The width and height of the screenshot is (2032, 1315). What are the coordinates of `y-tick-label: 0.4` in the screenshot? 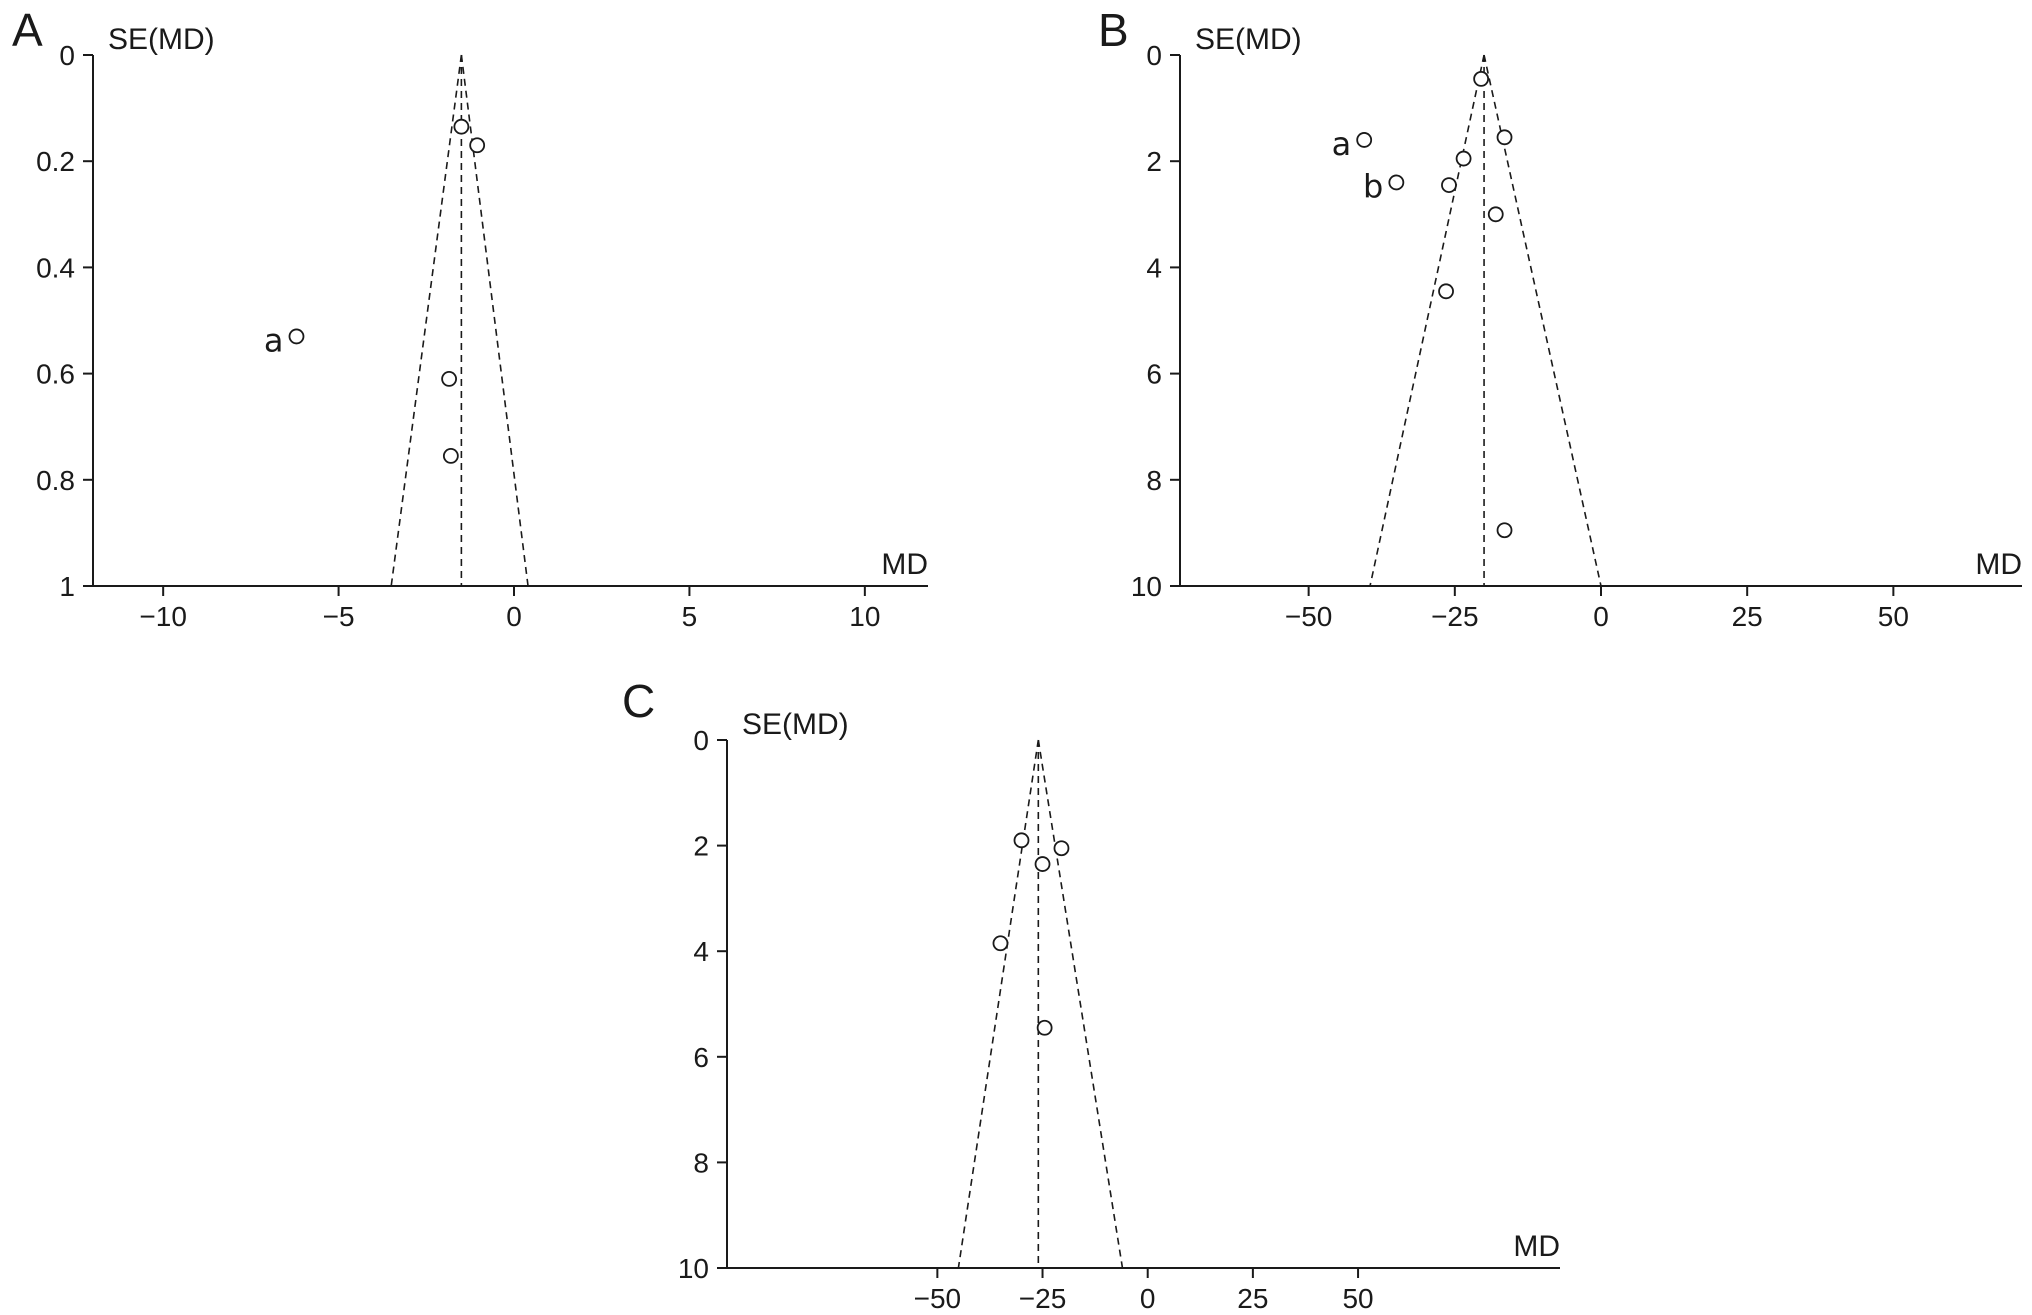 It's located at (55, 267).